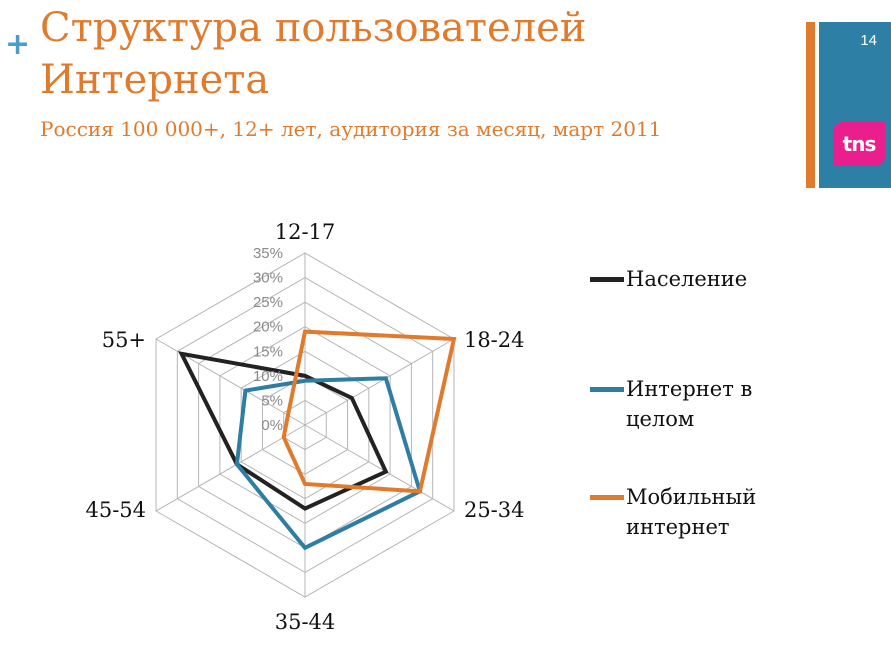  Describe the element at coordinates (115, 510) in the screenshot. I see `category-label: 45-54` at that location.